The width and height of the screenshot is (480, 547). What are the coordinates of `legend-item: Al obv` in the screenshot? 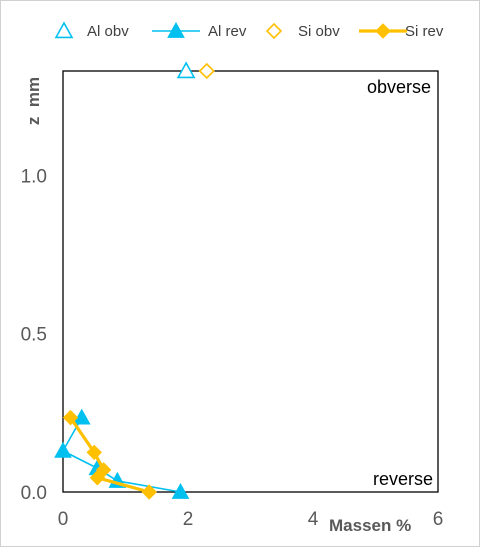 It's located at (91, 30).